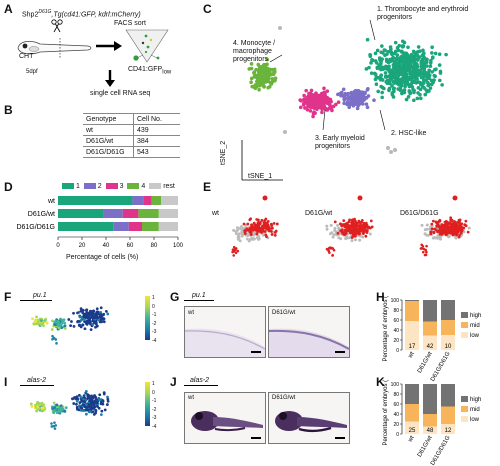 The height and width of the screenshot is (466, 500). What do you see at coordinates (58, 246) in the screenshot?
I see `x-tick-label: 0` at bounding box center [58, 246].